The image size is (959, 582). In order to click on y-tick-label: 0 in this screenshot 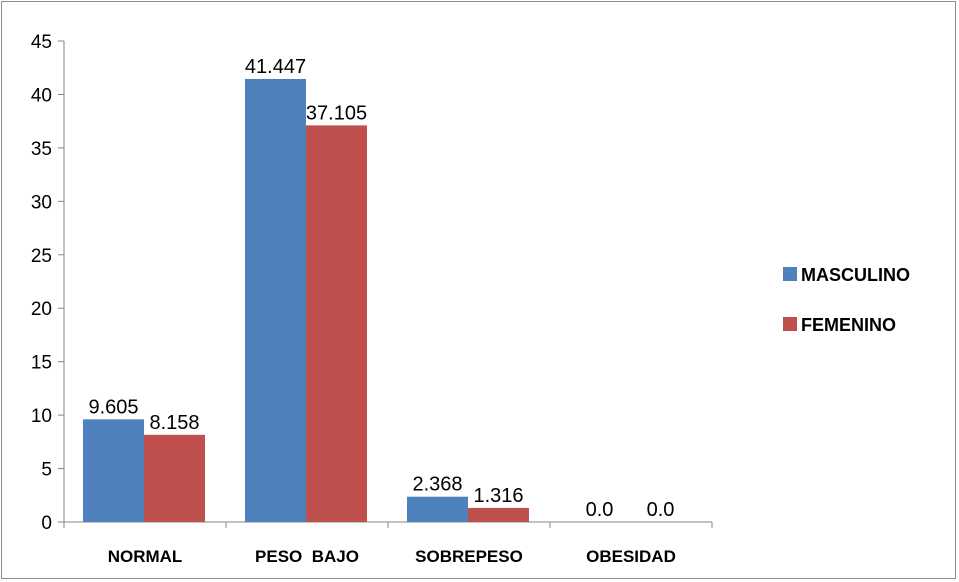, I will do `click(46, 523)`.